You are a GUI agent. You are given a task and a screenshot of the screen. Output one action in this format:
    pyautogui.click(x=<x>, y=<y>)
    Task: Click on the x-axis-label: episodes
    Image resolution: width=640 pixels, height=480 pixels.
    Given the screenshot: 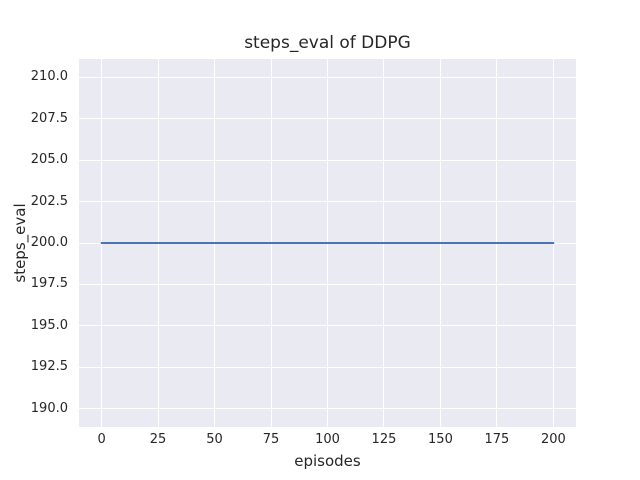 What is the action you would take?
    pyautogui.click(x=327, y=461)
    